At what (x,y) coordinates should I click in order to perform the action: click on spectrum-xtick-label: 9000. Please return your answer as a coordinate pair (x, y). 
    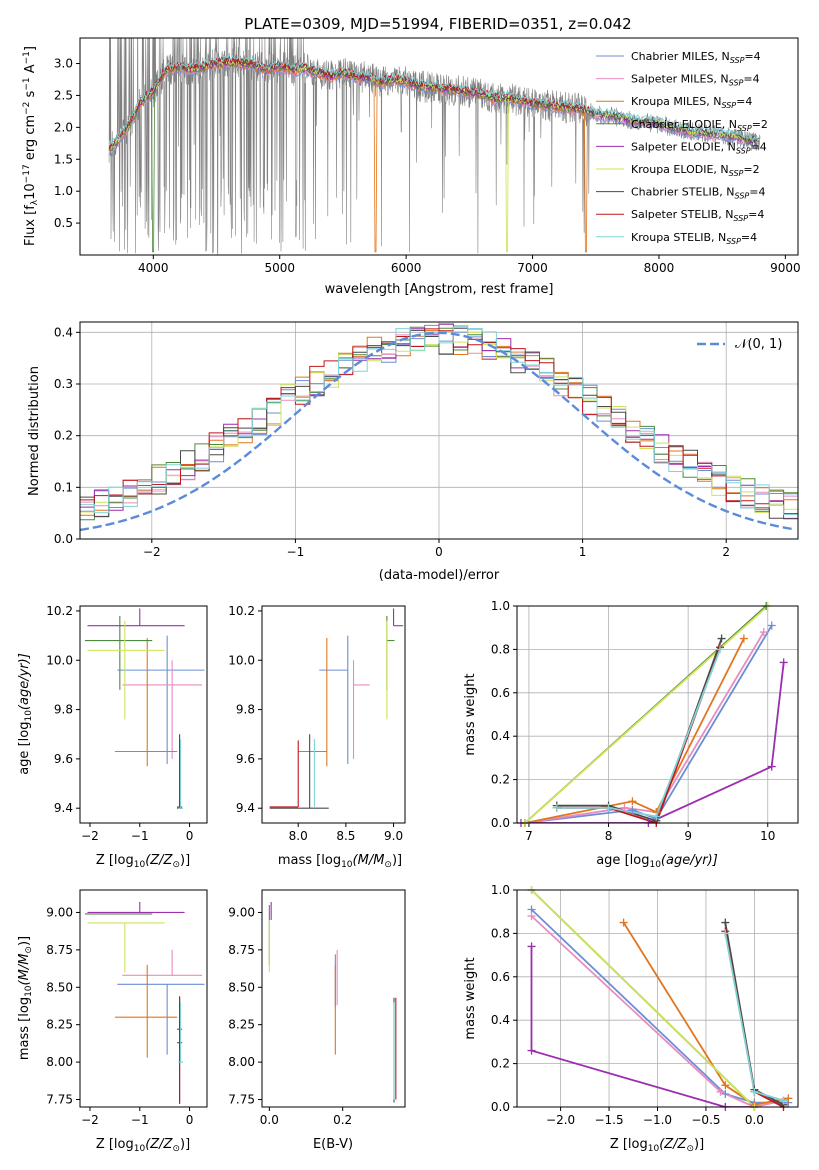
    Looking at the image, I should click on (785, 268).